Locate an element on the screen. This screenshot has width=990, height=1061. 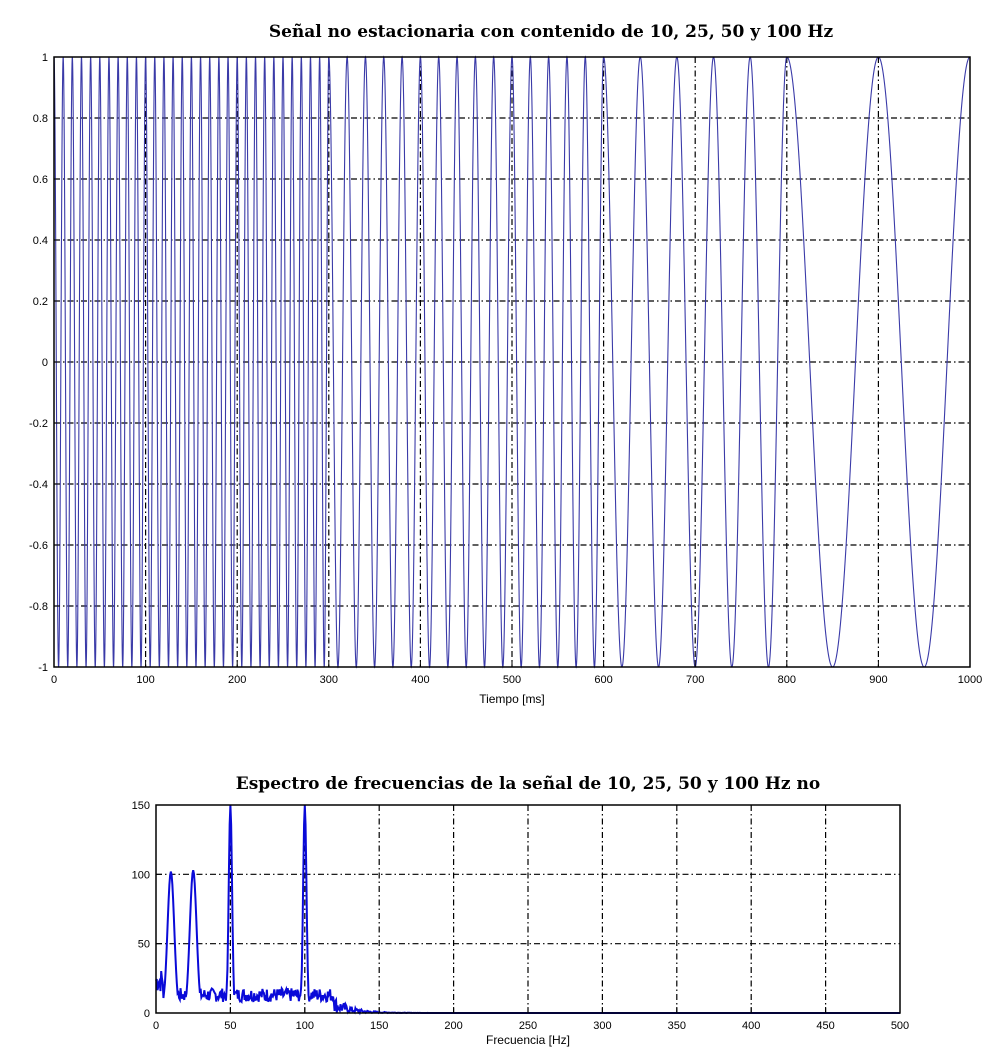
spectrum-x-tick-label: 400 is located at coordinates (751, 1026).